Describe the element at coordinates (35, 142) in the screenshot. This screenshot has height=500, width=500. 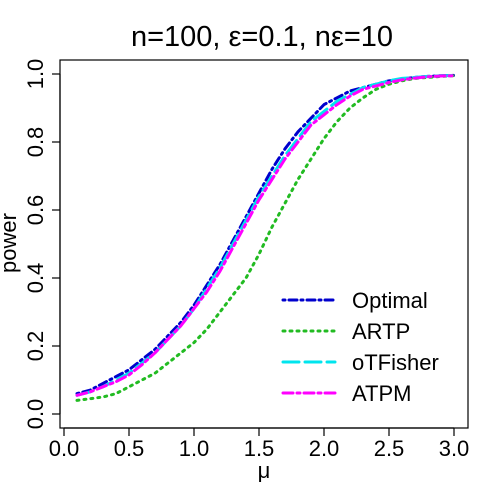
I see `y-tick-label: 0.8` at that location.